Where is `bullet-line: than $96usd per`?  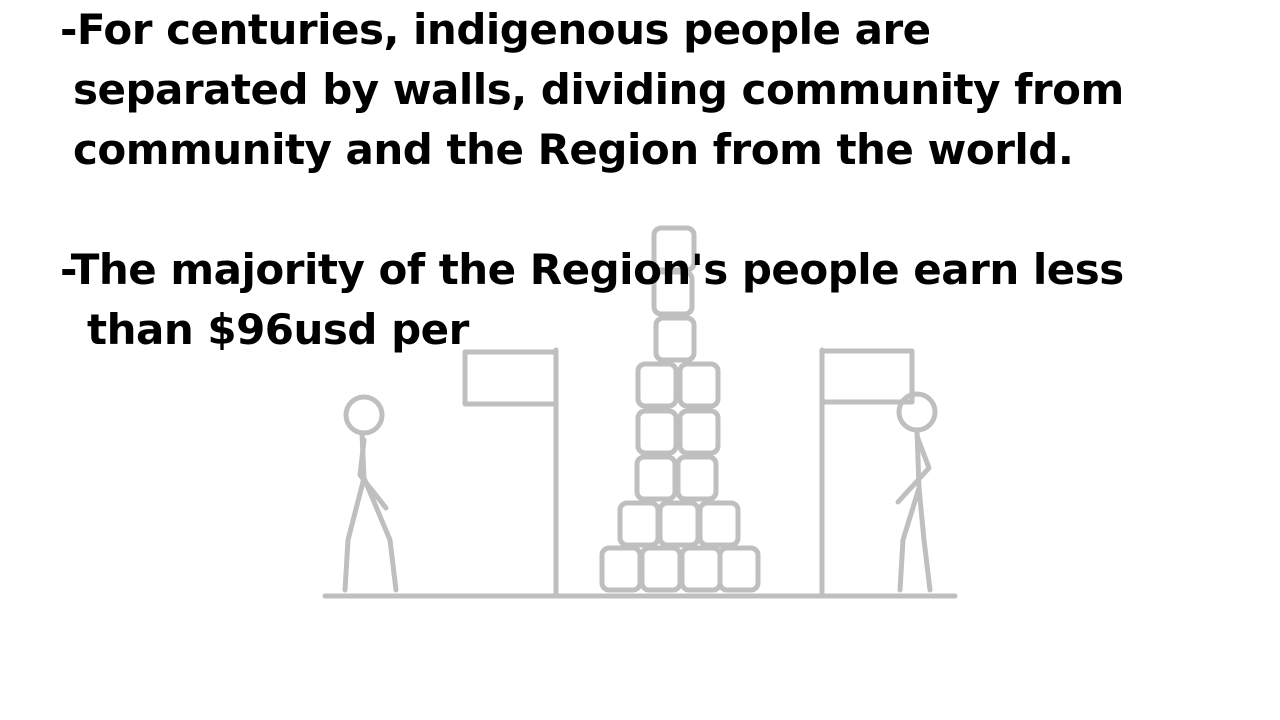 bullet-line: than $96usd per is located at coordinates (278, 329).